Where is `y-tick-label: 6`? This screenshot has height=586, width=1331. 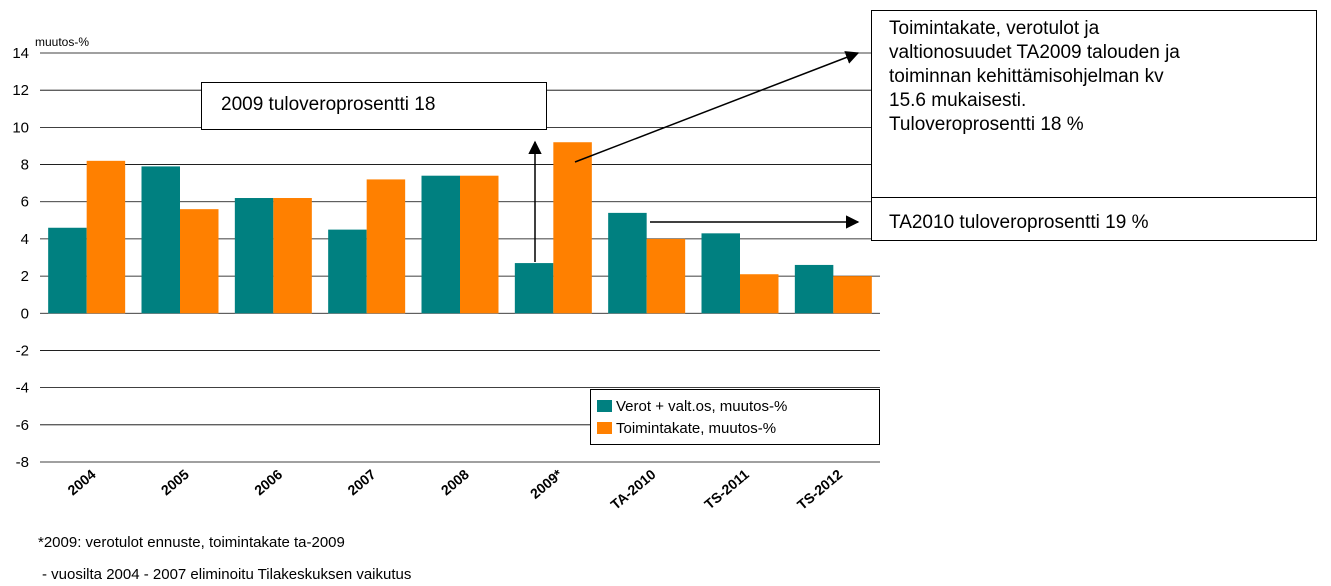 y-tick-label: 6 is located at coordinates (25, 202).